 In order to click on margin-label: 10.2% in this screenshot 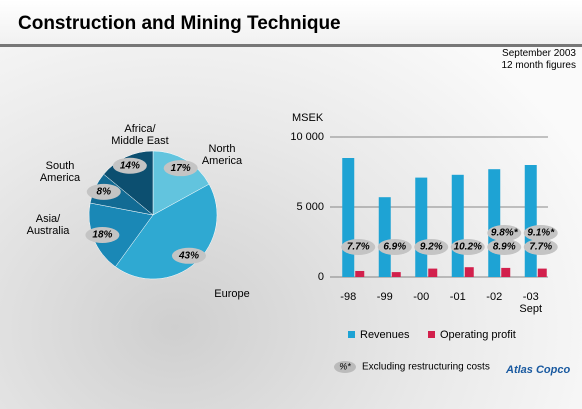, I will do `click(468, 247)`.